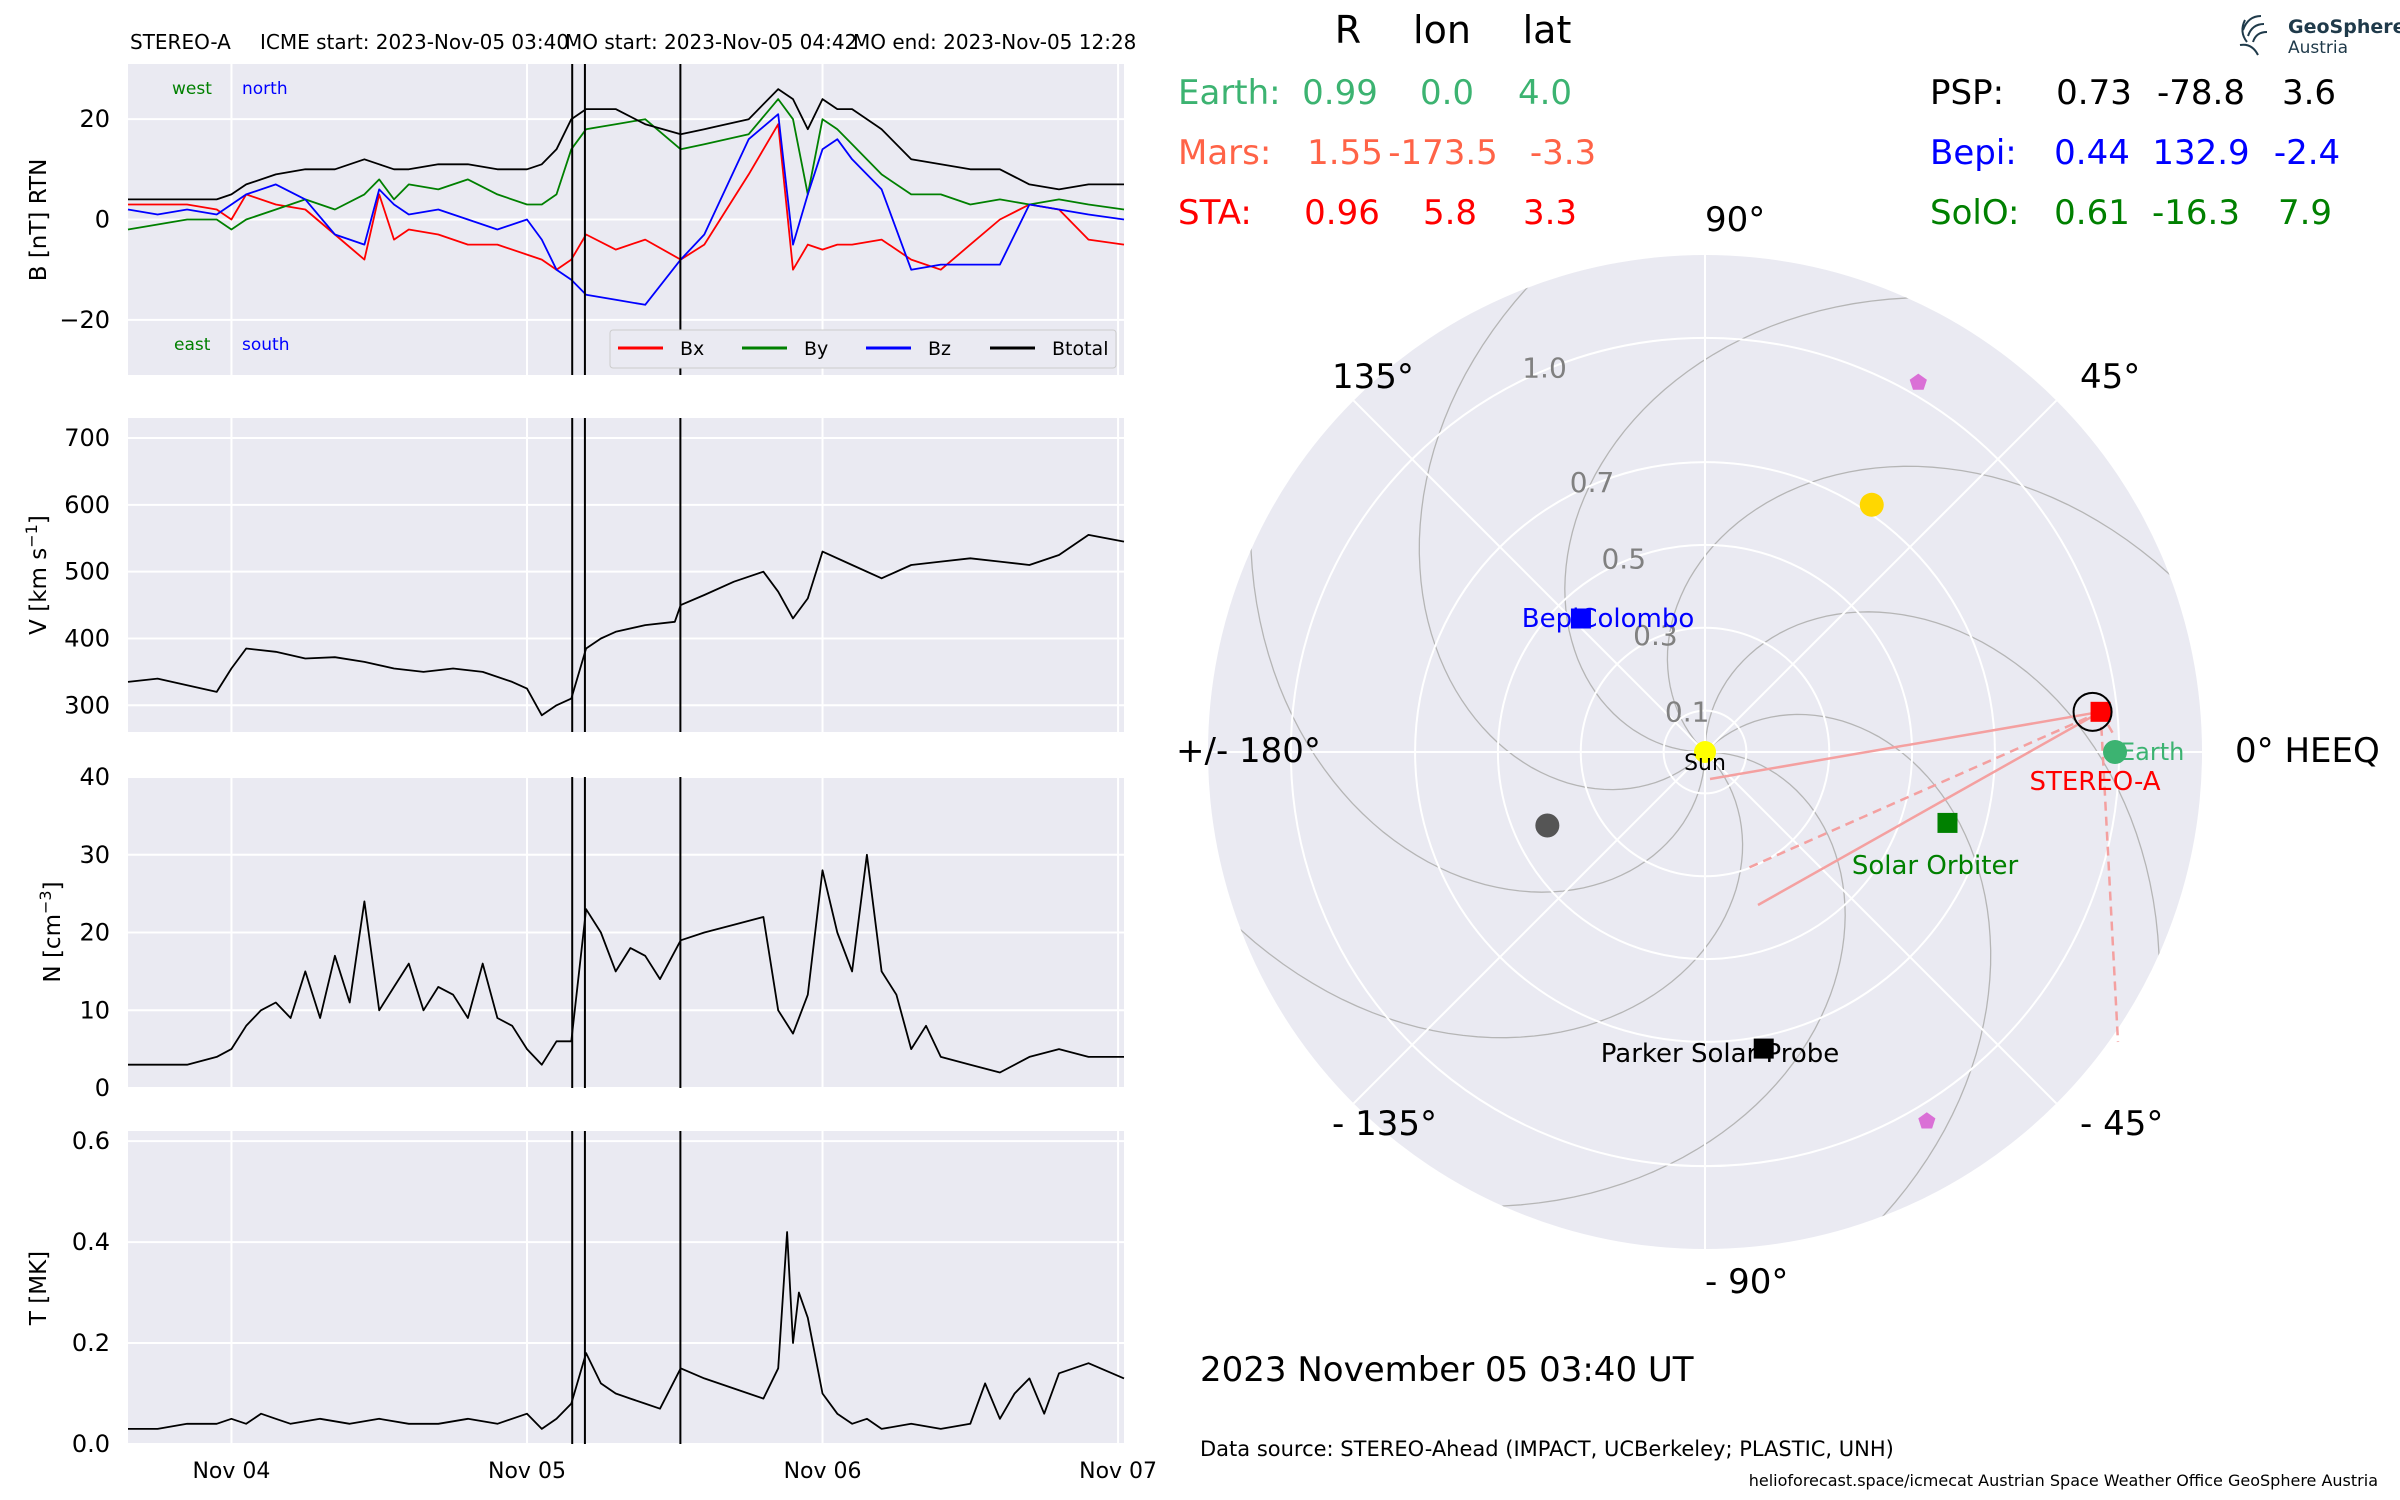 The width and height of the screenshot is (2400, 1500). I want to click on y-tick-label: 30, so click(94, 855).